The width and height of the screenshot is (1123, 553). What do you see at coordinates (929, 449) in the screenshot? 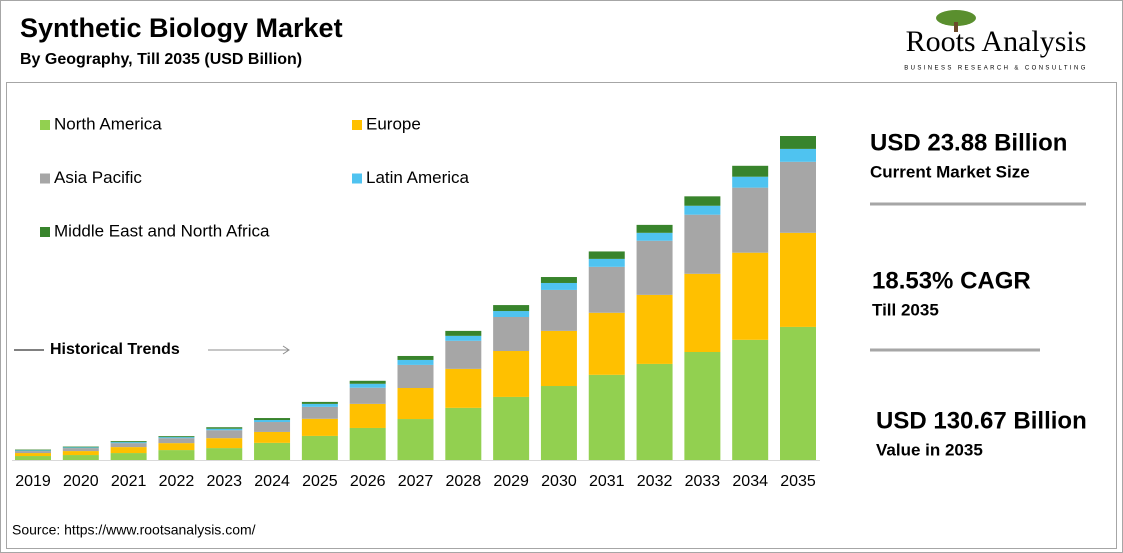
I see `kpi-label: Value in 2035` at bounding box center [929, 449].